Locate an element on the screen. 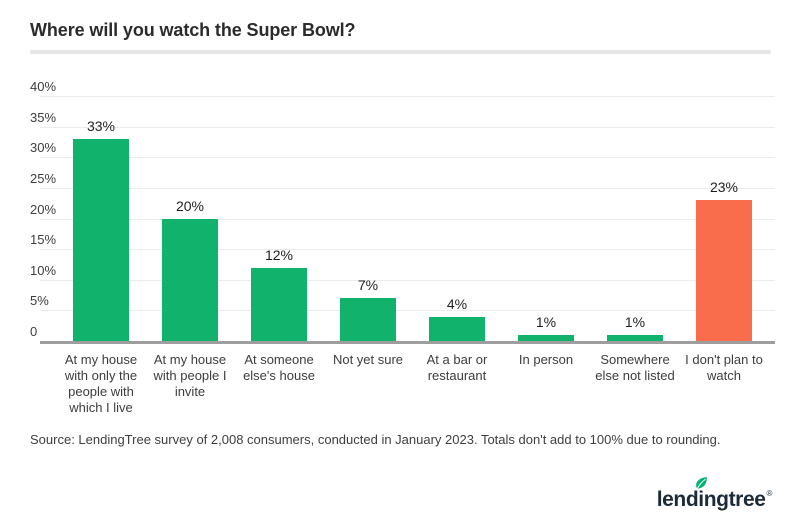 This screenshot has height=525, width=800. logo-text-right: ngtree is located at coordinates (734, 499).